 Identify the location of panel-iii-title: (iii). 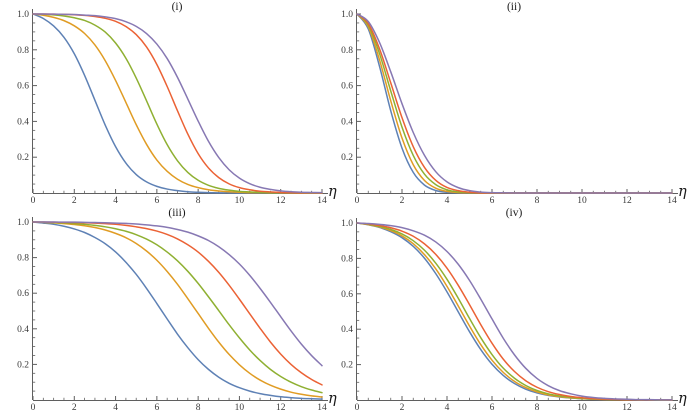
(177, 213).